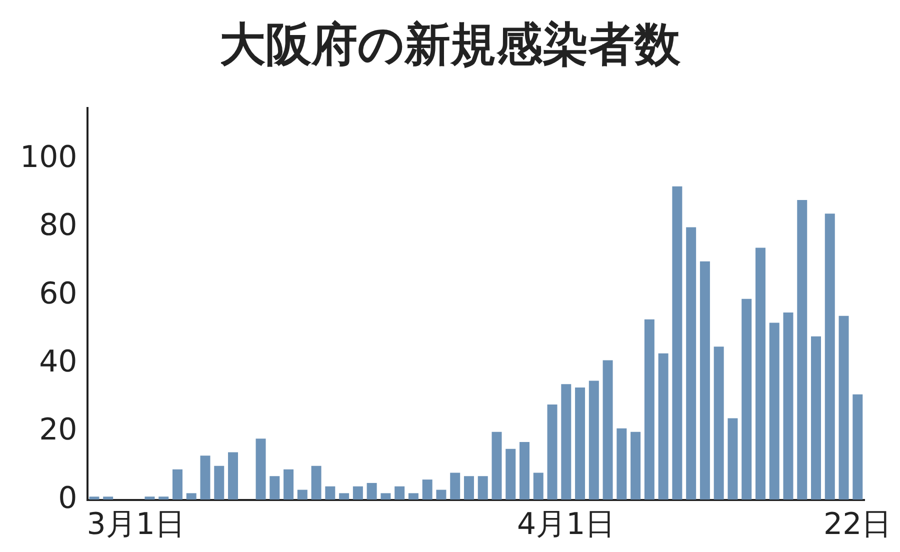 The height and width of the screenshot is (552, 900). I want to click on y-tick-label: 0, so click(68, 498).